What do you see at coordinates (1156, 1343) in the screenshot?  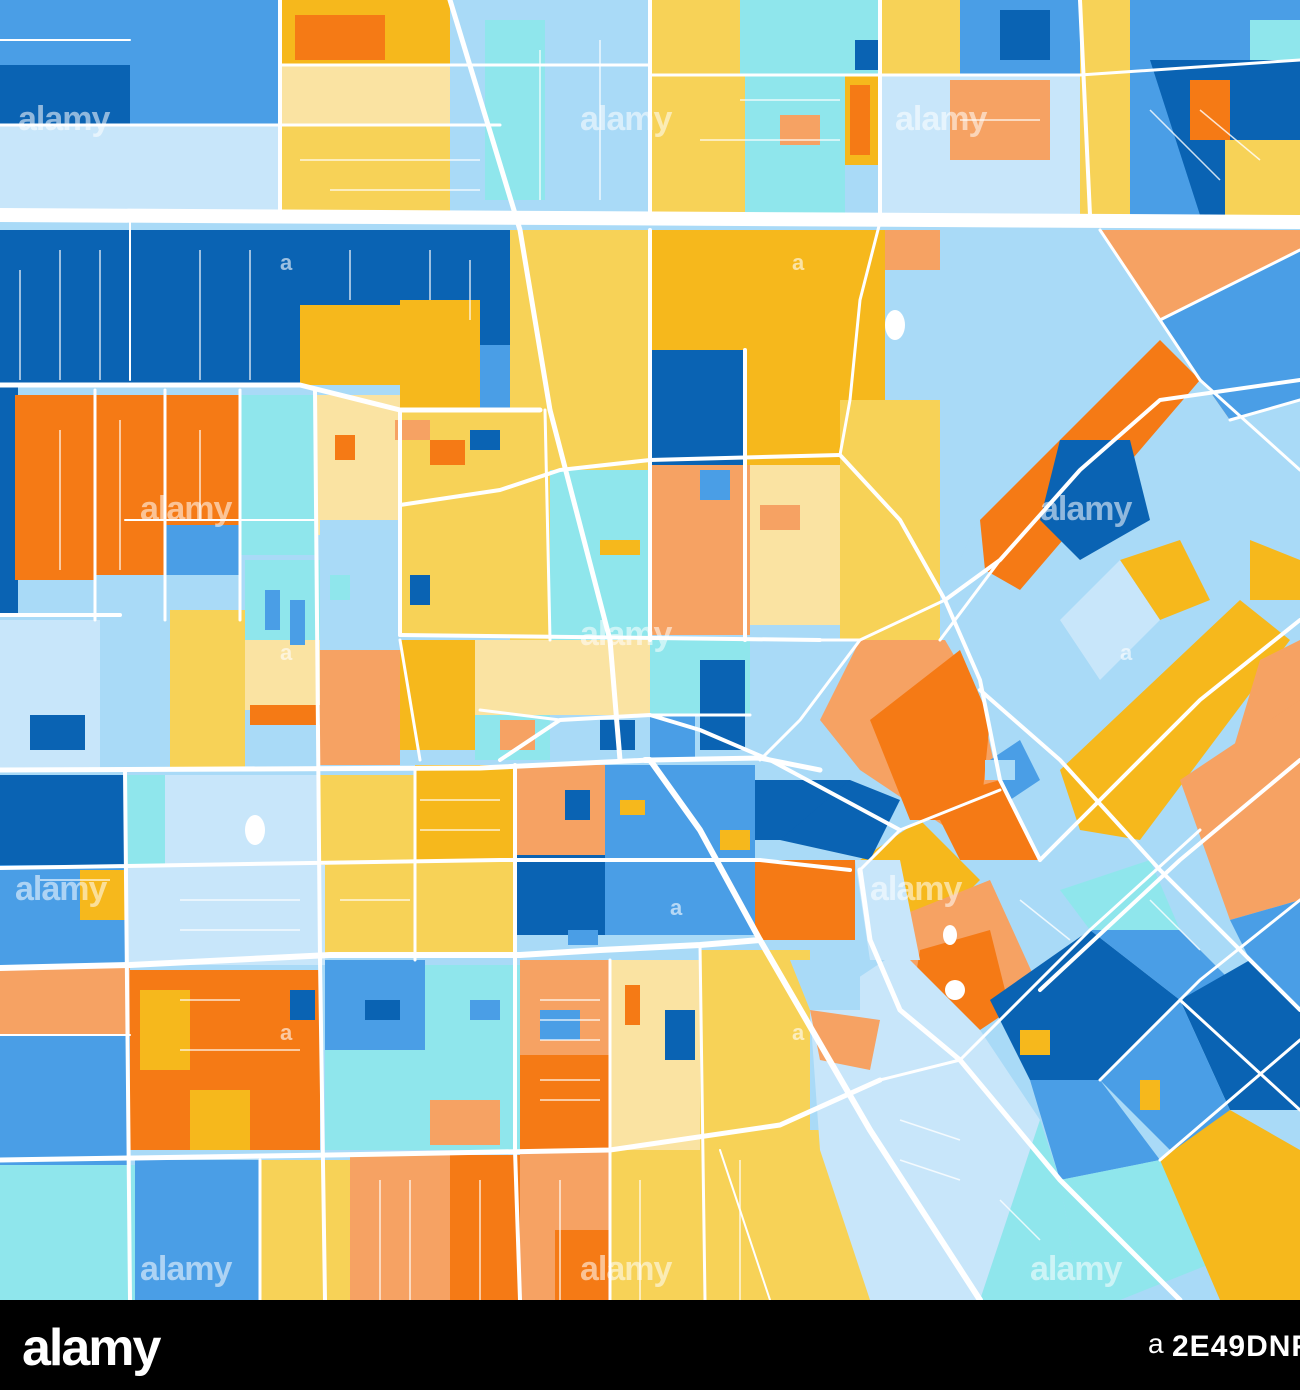 I see `alamy-mark-icon: a` at bounding box center [1156, 1343].